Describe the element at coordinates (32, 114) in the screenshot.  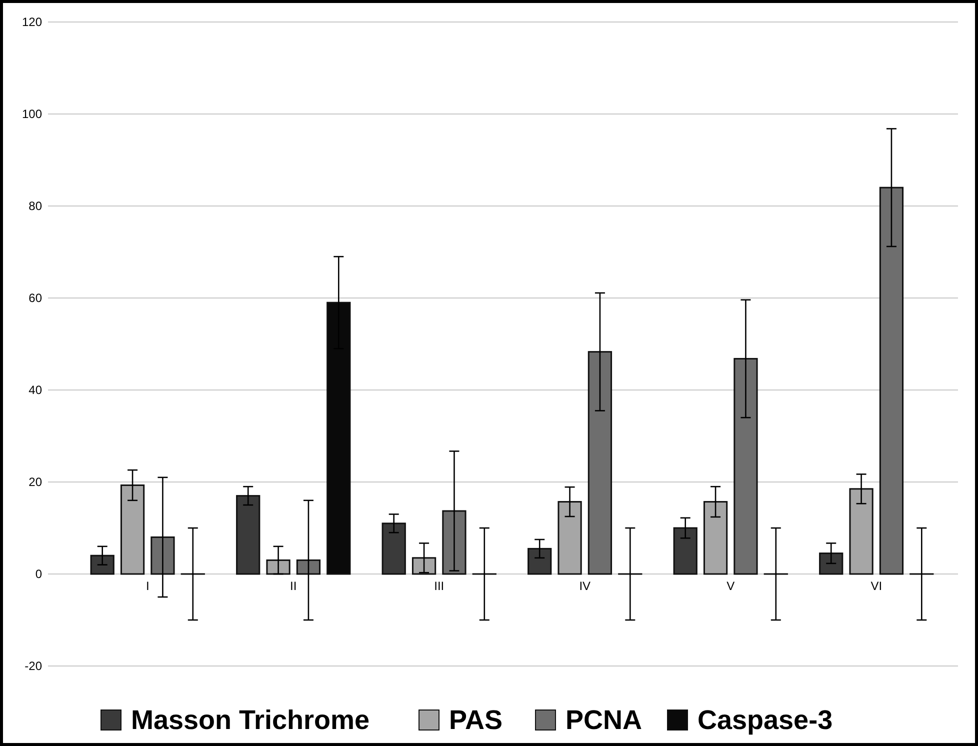
I see `y-tick-label: 100` at that location.